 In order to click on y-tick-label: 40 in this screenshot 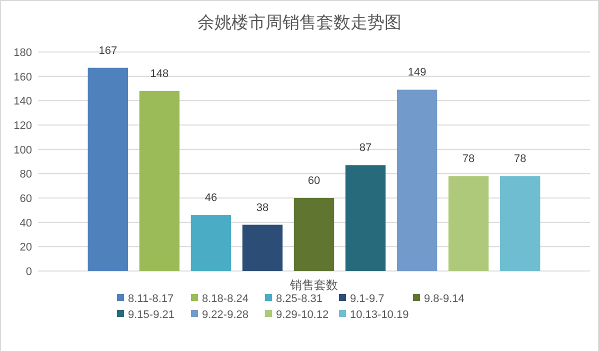, I will do `click(26, 223)`.